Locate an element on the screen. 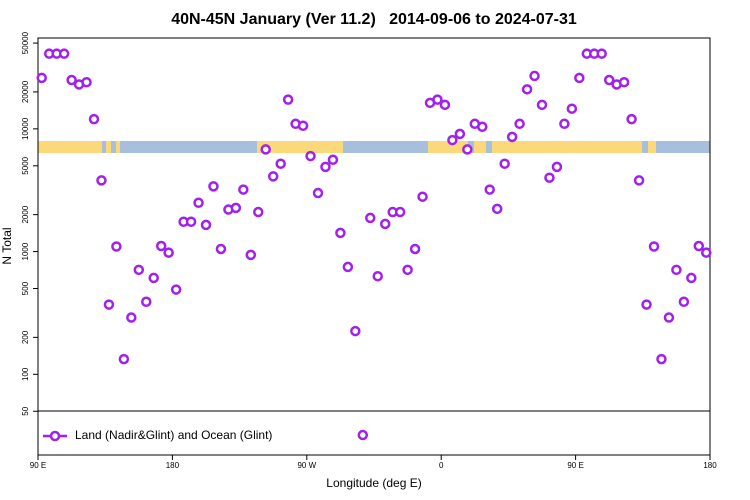 This screenshot has height=500, width=750. x-tick-label: 90 W is located at coordinates (306, 465).